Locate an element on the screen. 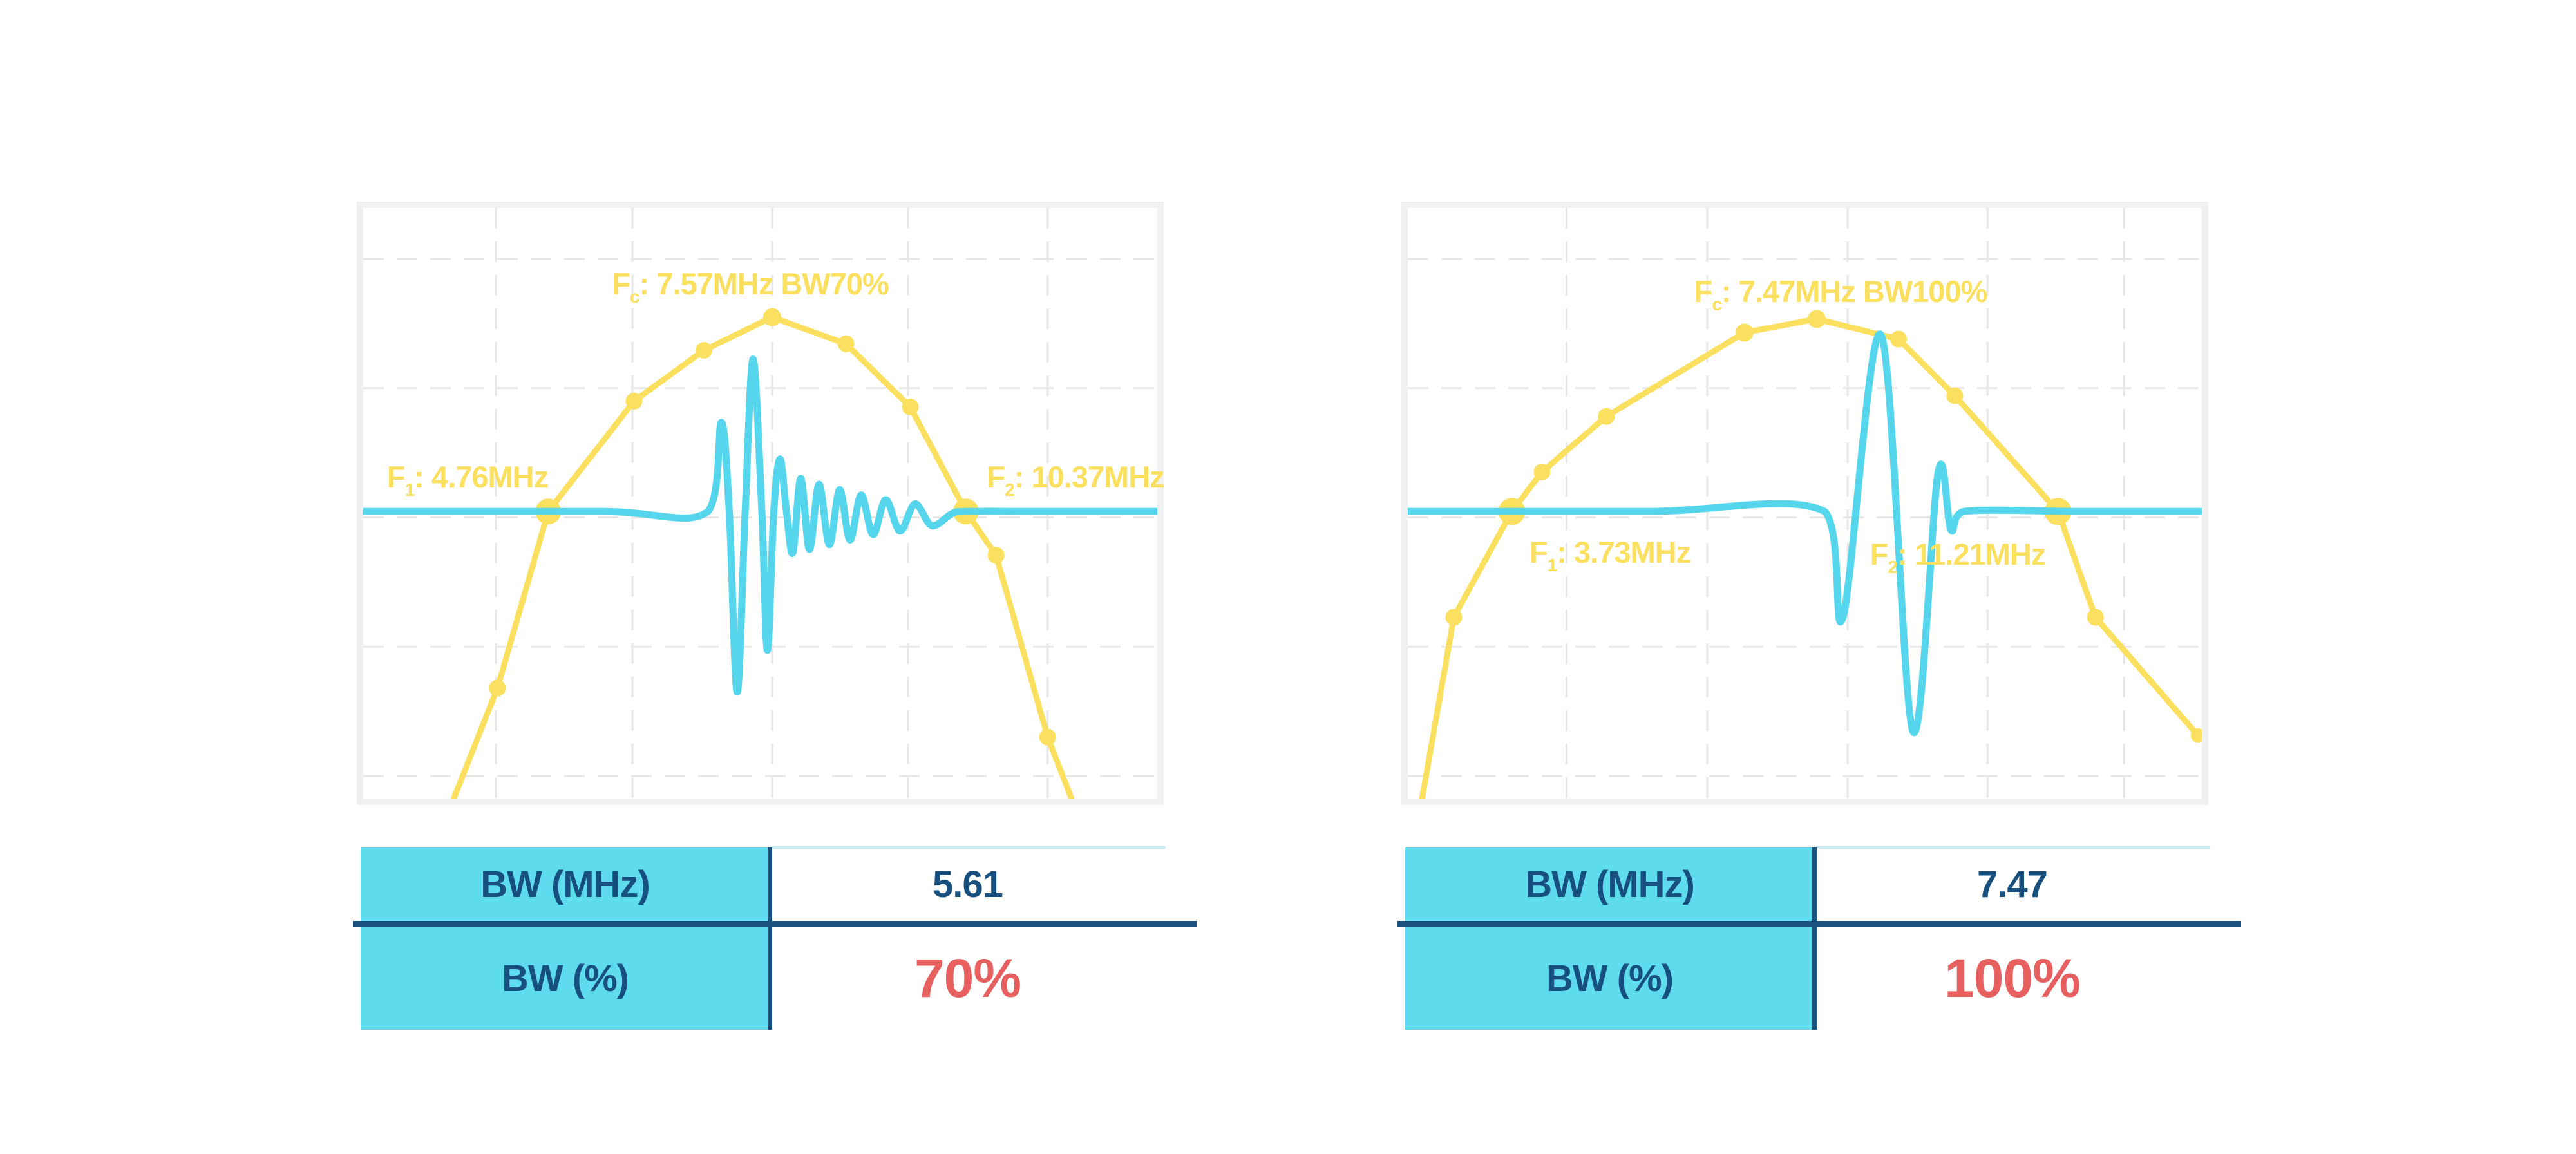 This screenshot has height=1154, width=2576. bw-summary-table: BW (MHz) 5.61 BW (%) 70% is located at coordinates (775, 938).